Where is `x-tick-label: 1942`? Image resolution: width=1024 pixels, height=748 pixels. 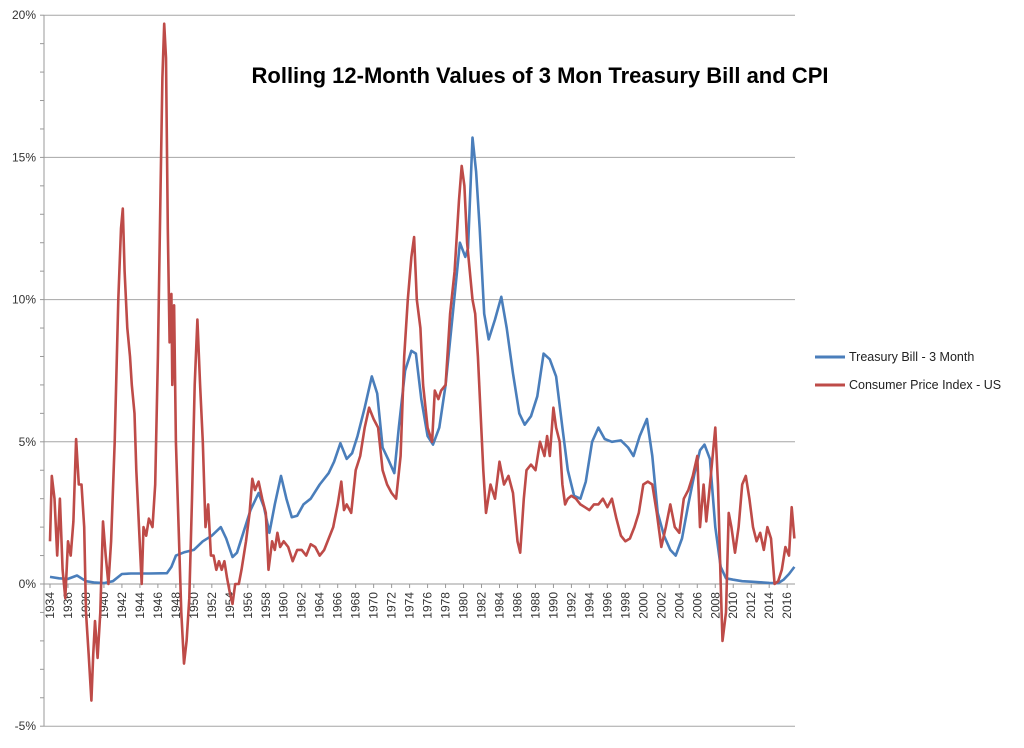 x-tick-label: 1942 is located at coordinates (122, 605).